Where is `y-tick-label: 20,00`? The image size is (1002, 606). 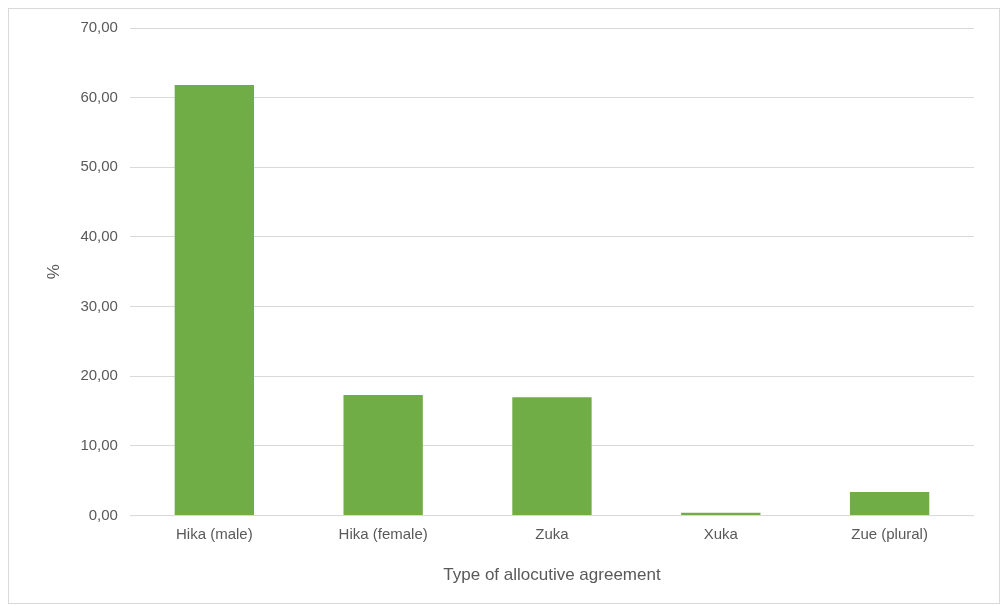
y-tick-label: 20,00 is located at coordinates (99, 375).